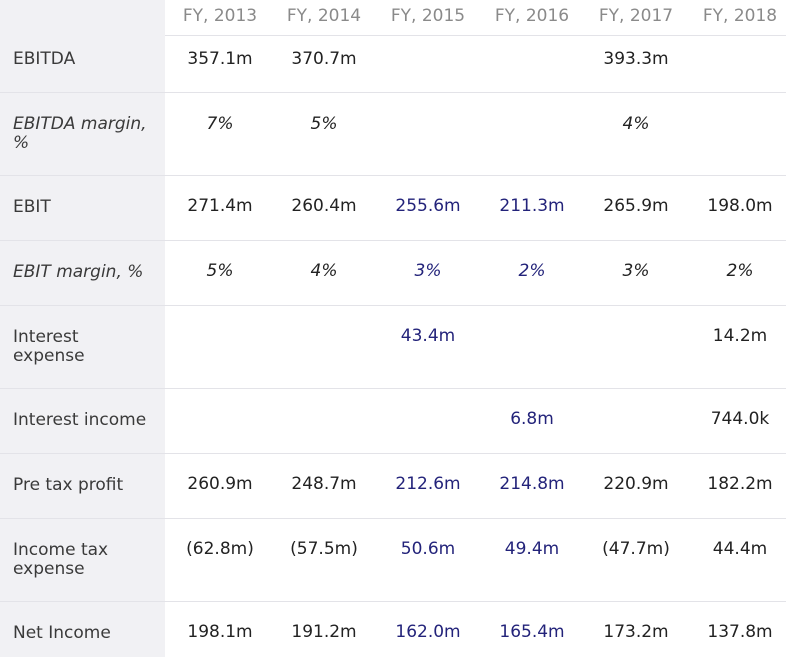 This screenshot has width=786, height=657. What do you see at coordinates (636, 206) in the screenshot?
I see `value-cell: 265.9m` at bounding box center [636, 206].